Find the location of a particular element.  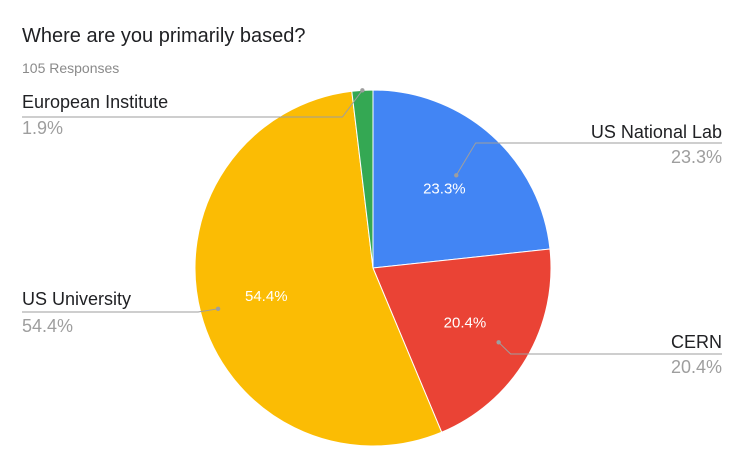

pie-slice-labels: 23.3% 20.4% 54.4% is located at coordinates (365, 256).